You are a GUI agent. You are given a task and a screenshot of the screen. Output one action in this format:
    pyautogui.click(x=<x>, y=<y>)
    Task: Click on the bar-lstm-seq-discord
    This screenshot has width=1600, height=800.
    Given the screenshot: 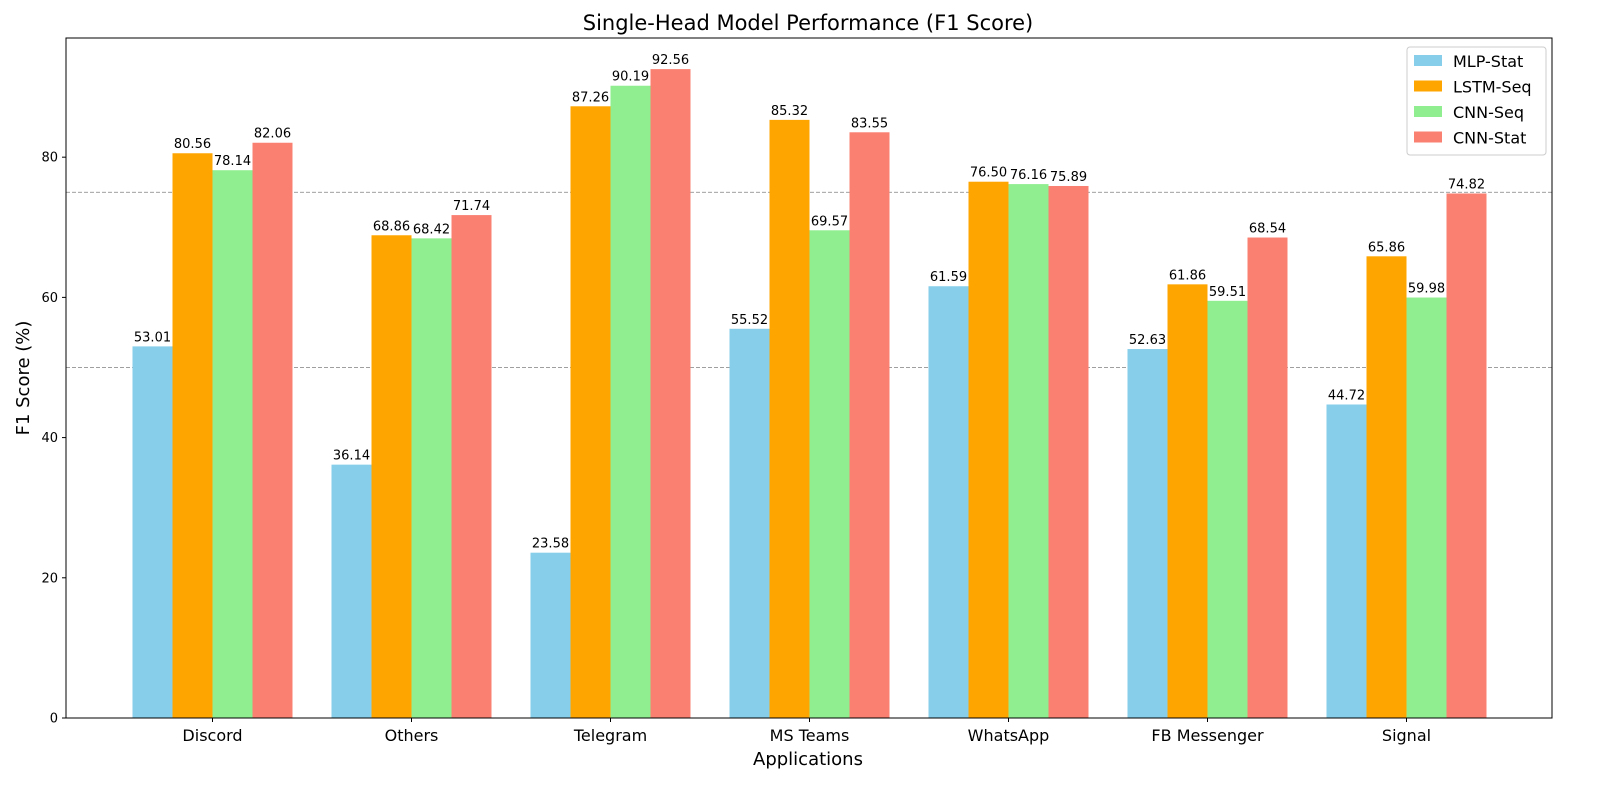 What is the action you would take?
    pyautogui.click(x=192, y=435)
    